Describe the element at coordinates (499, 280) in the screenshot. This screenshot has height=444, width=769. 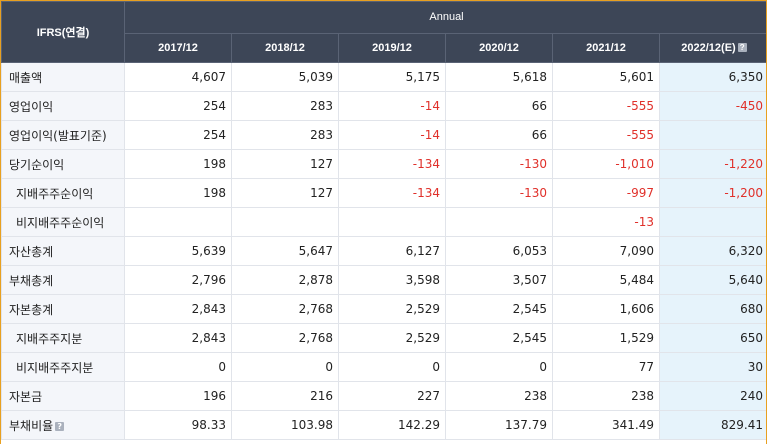
I see `value-cell: 3,507` at that location.